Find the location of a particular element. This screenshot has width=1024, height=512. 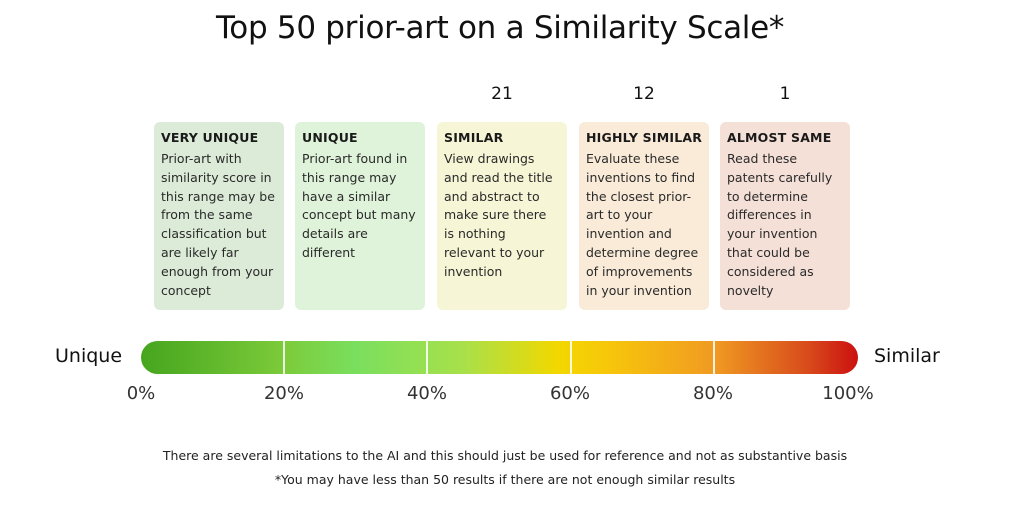

tick-label-0: 0% is located at coordinates (141, 393).